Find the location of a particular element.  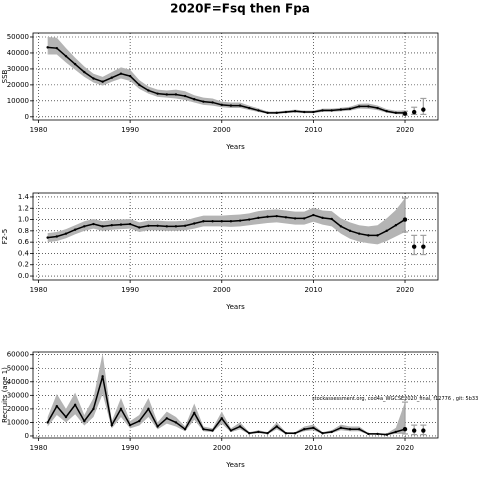

y-axis-label: SSB is located at coordinates (5, 76).